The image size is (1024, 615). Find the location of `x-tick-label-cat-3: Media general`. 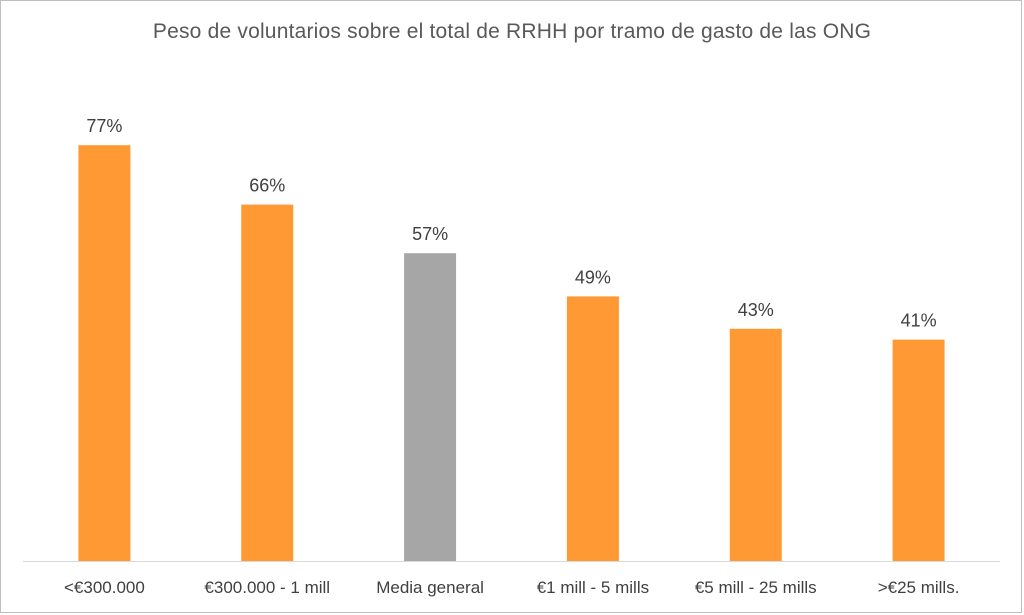

x-tick-label-cat-3: Media general is located at coordinates (430, 587).